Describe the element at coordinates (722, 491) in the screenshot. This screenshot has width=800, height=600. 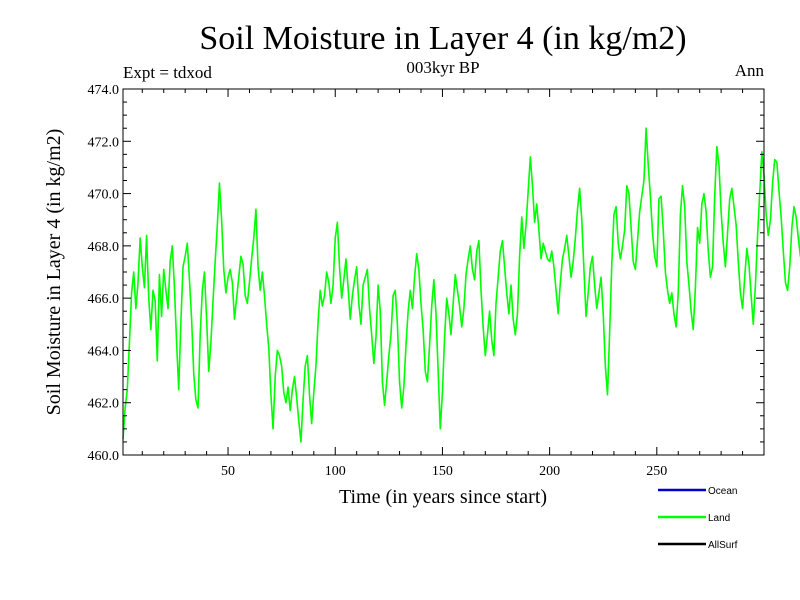
I see `legend-label-ocean: Ocean` at that location.